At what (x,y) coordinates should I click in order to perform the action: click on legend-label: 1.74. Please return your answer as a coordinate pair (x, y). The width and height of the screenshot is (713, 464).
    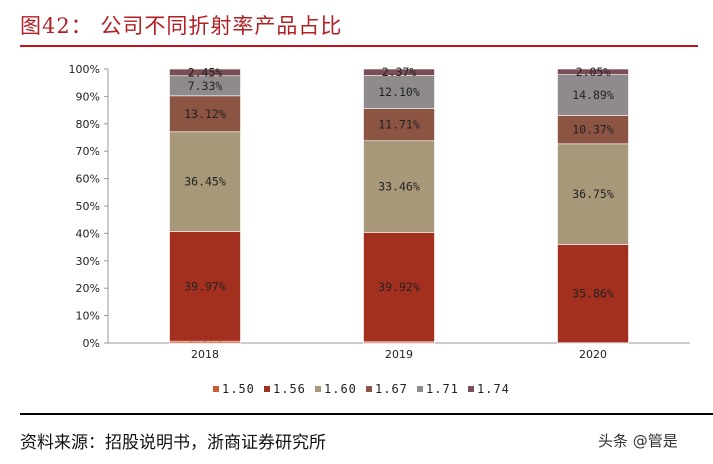
    Looking at the image, I should click on (493, 389).